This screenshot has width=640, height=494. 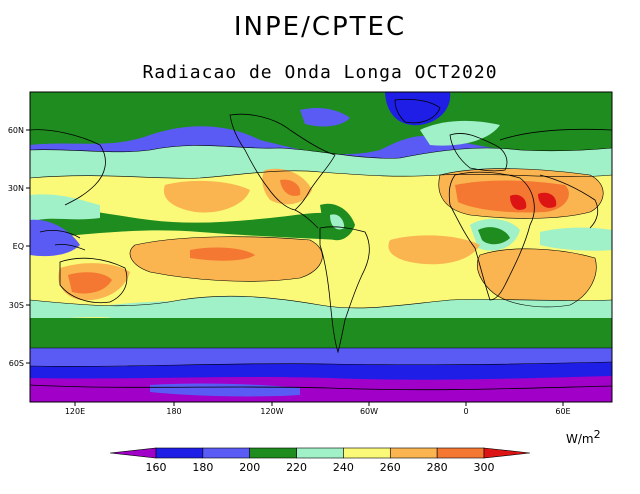 I want to click on band-antarctic, so click(x=321, y=389).